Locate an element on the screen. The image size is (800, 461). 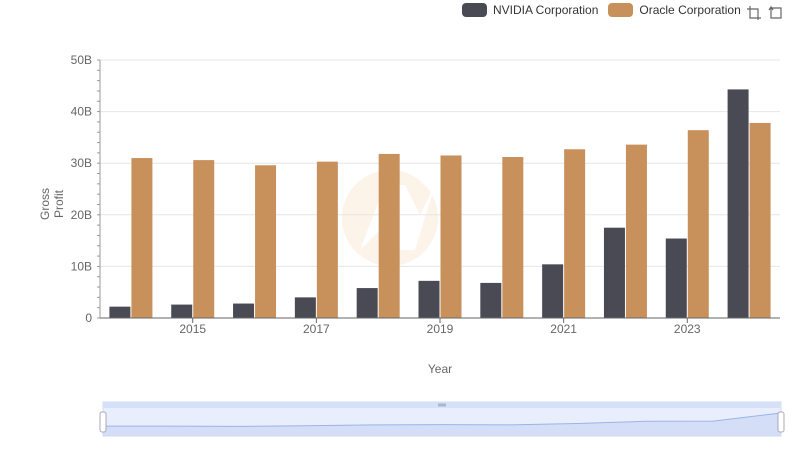
legend-label-oracle: Oracle Corporation is located at coordinates (690, 10).